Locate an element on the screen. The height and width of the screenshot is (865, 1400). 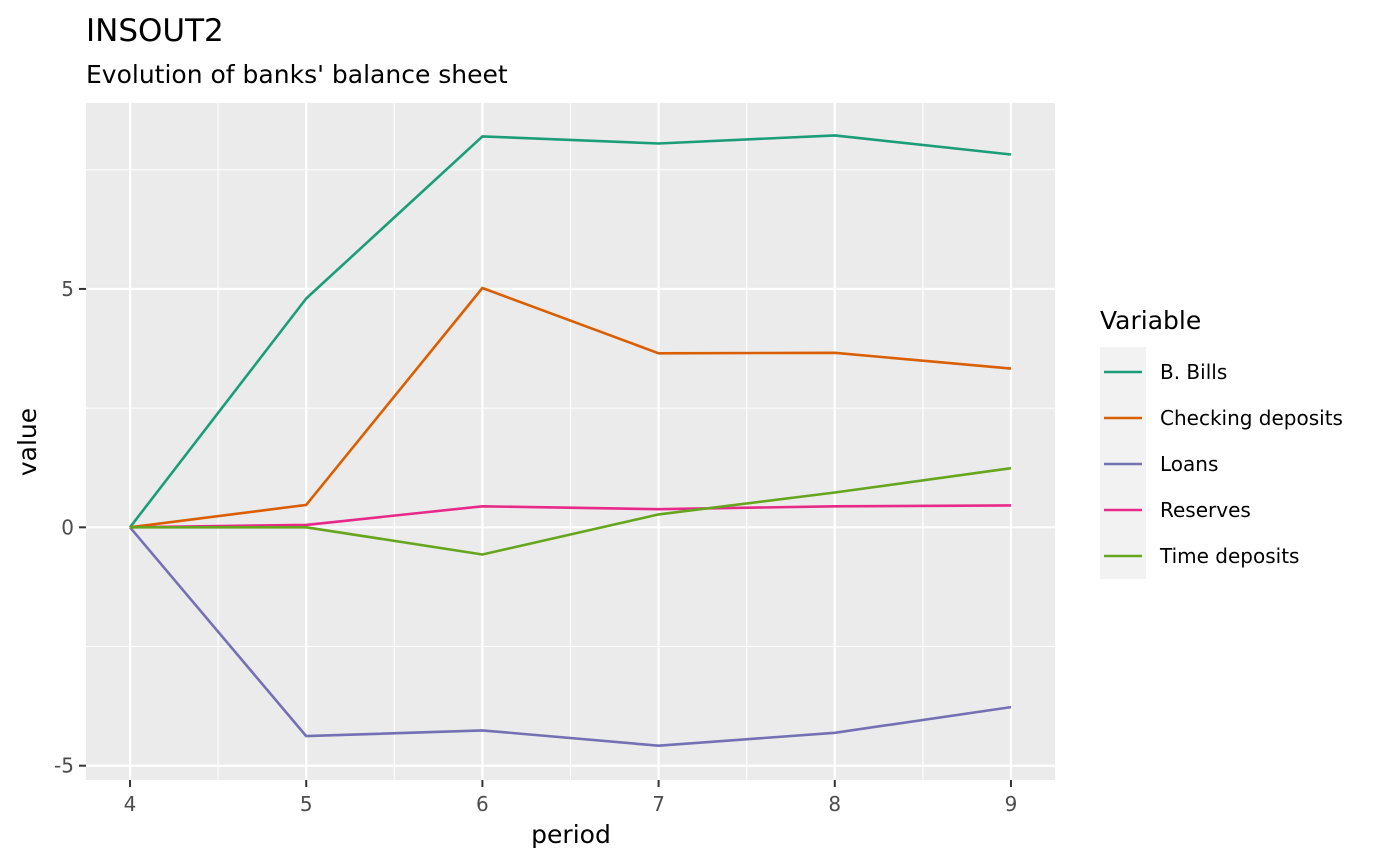
y-tick-label: 0 is located at coordinates (67, 527).